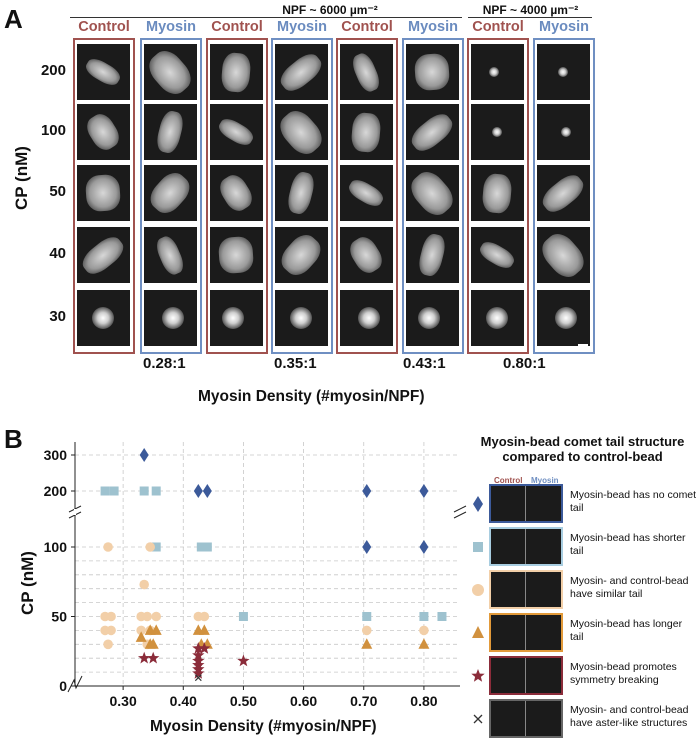 The image size is (700, 754). What do you see at coordinates (237, 27) in the screenshot?
I see `column-header-control-2: Control` at bounding box center [237, 27].